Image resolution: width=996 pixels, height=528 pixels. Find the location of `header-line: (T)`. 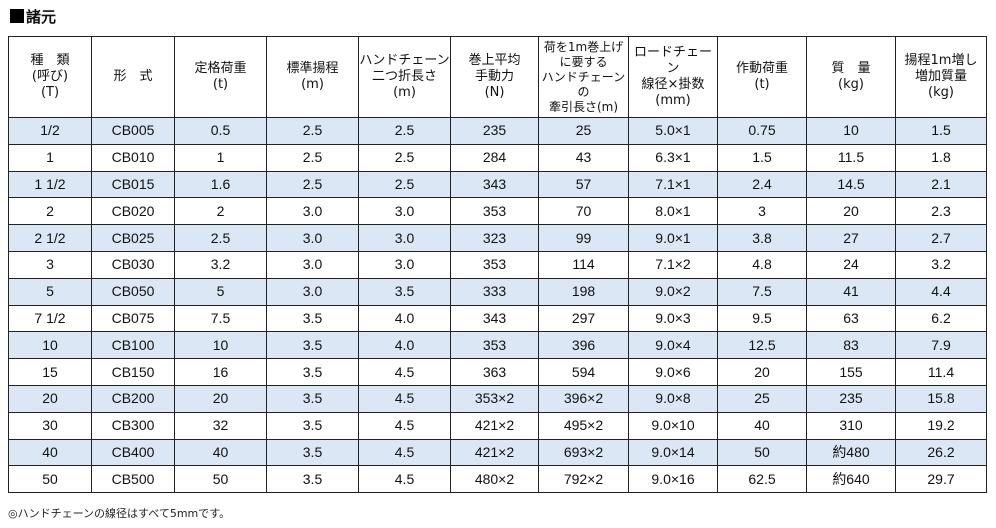

header-line: (T) is located at coordinates (50, 92).